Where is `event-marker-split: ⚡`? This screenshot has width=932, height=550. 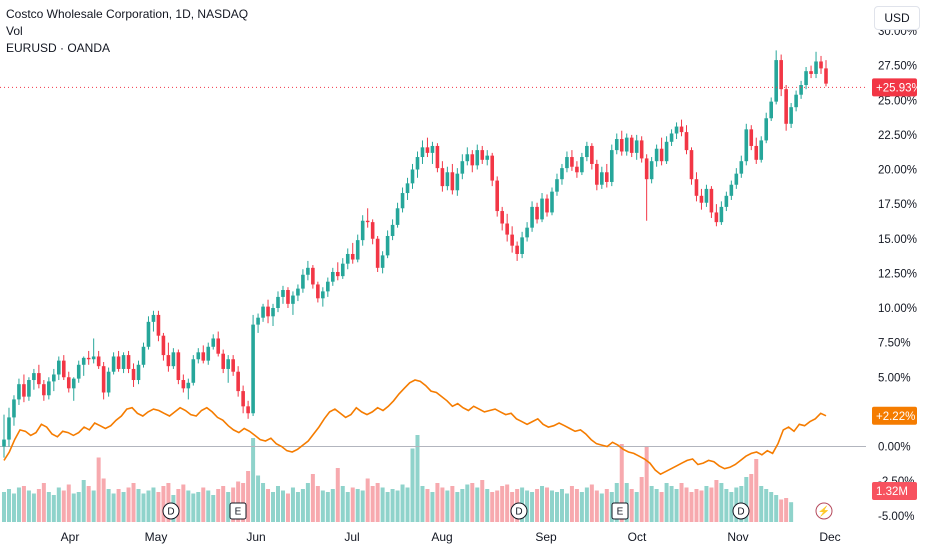 event-marker-split: ⚡ is located at coordinates (824, 511).